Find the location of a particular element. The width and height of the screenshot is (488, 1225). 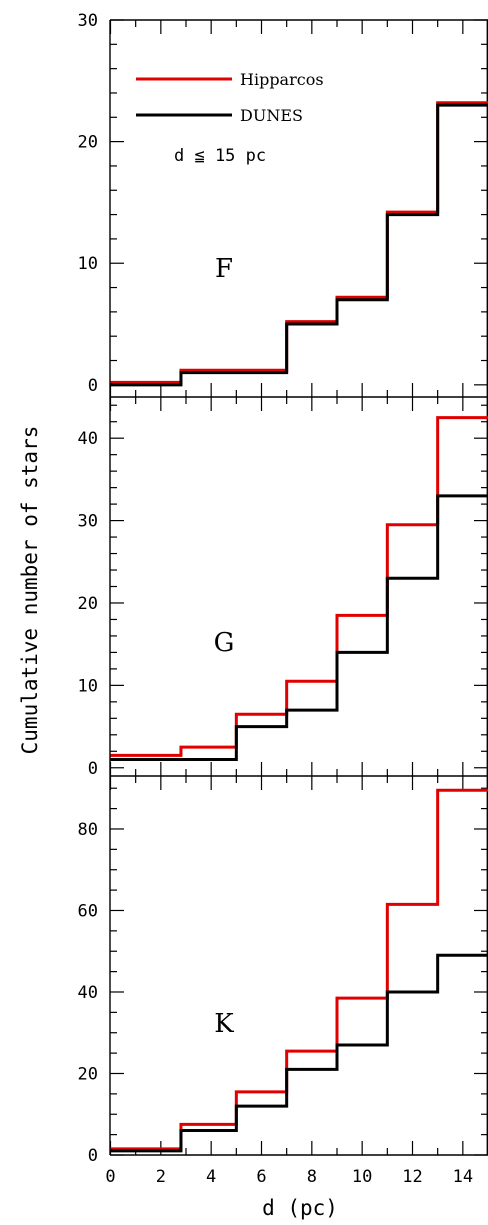

legend-label: Hipparcos is located at coordinates (282, 79).